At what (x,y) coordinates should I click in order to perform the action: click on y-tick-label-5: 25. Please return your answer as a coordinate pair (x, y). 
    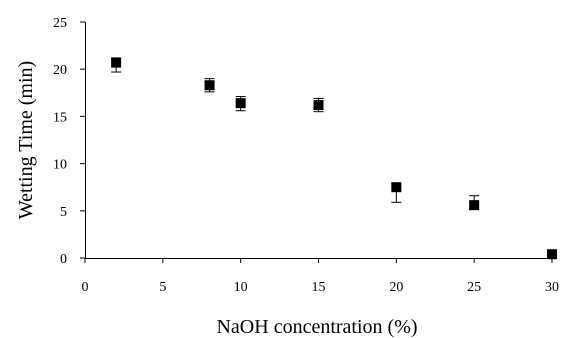
    Looking at the image, I should click on (60, 23).